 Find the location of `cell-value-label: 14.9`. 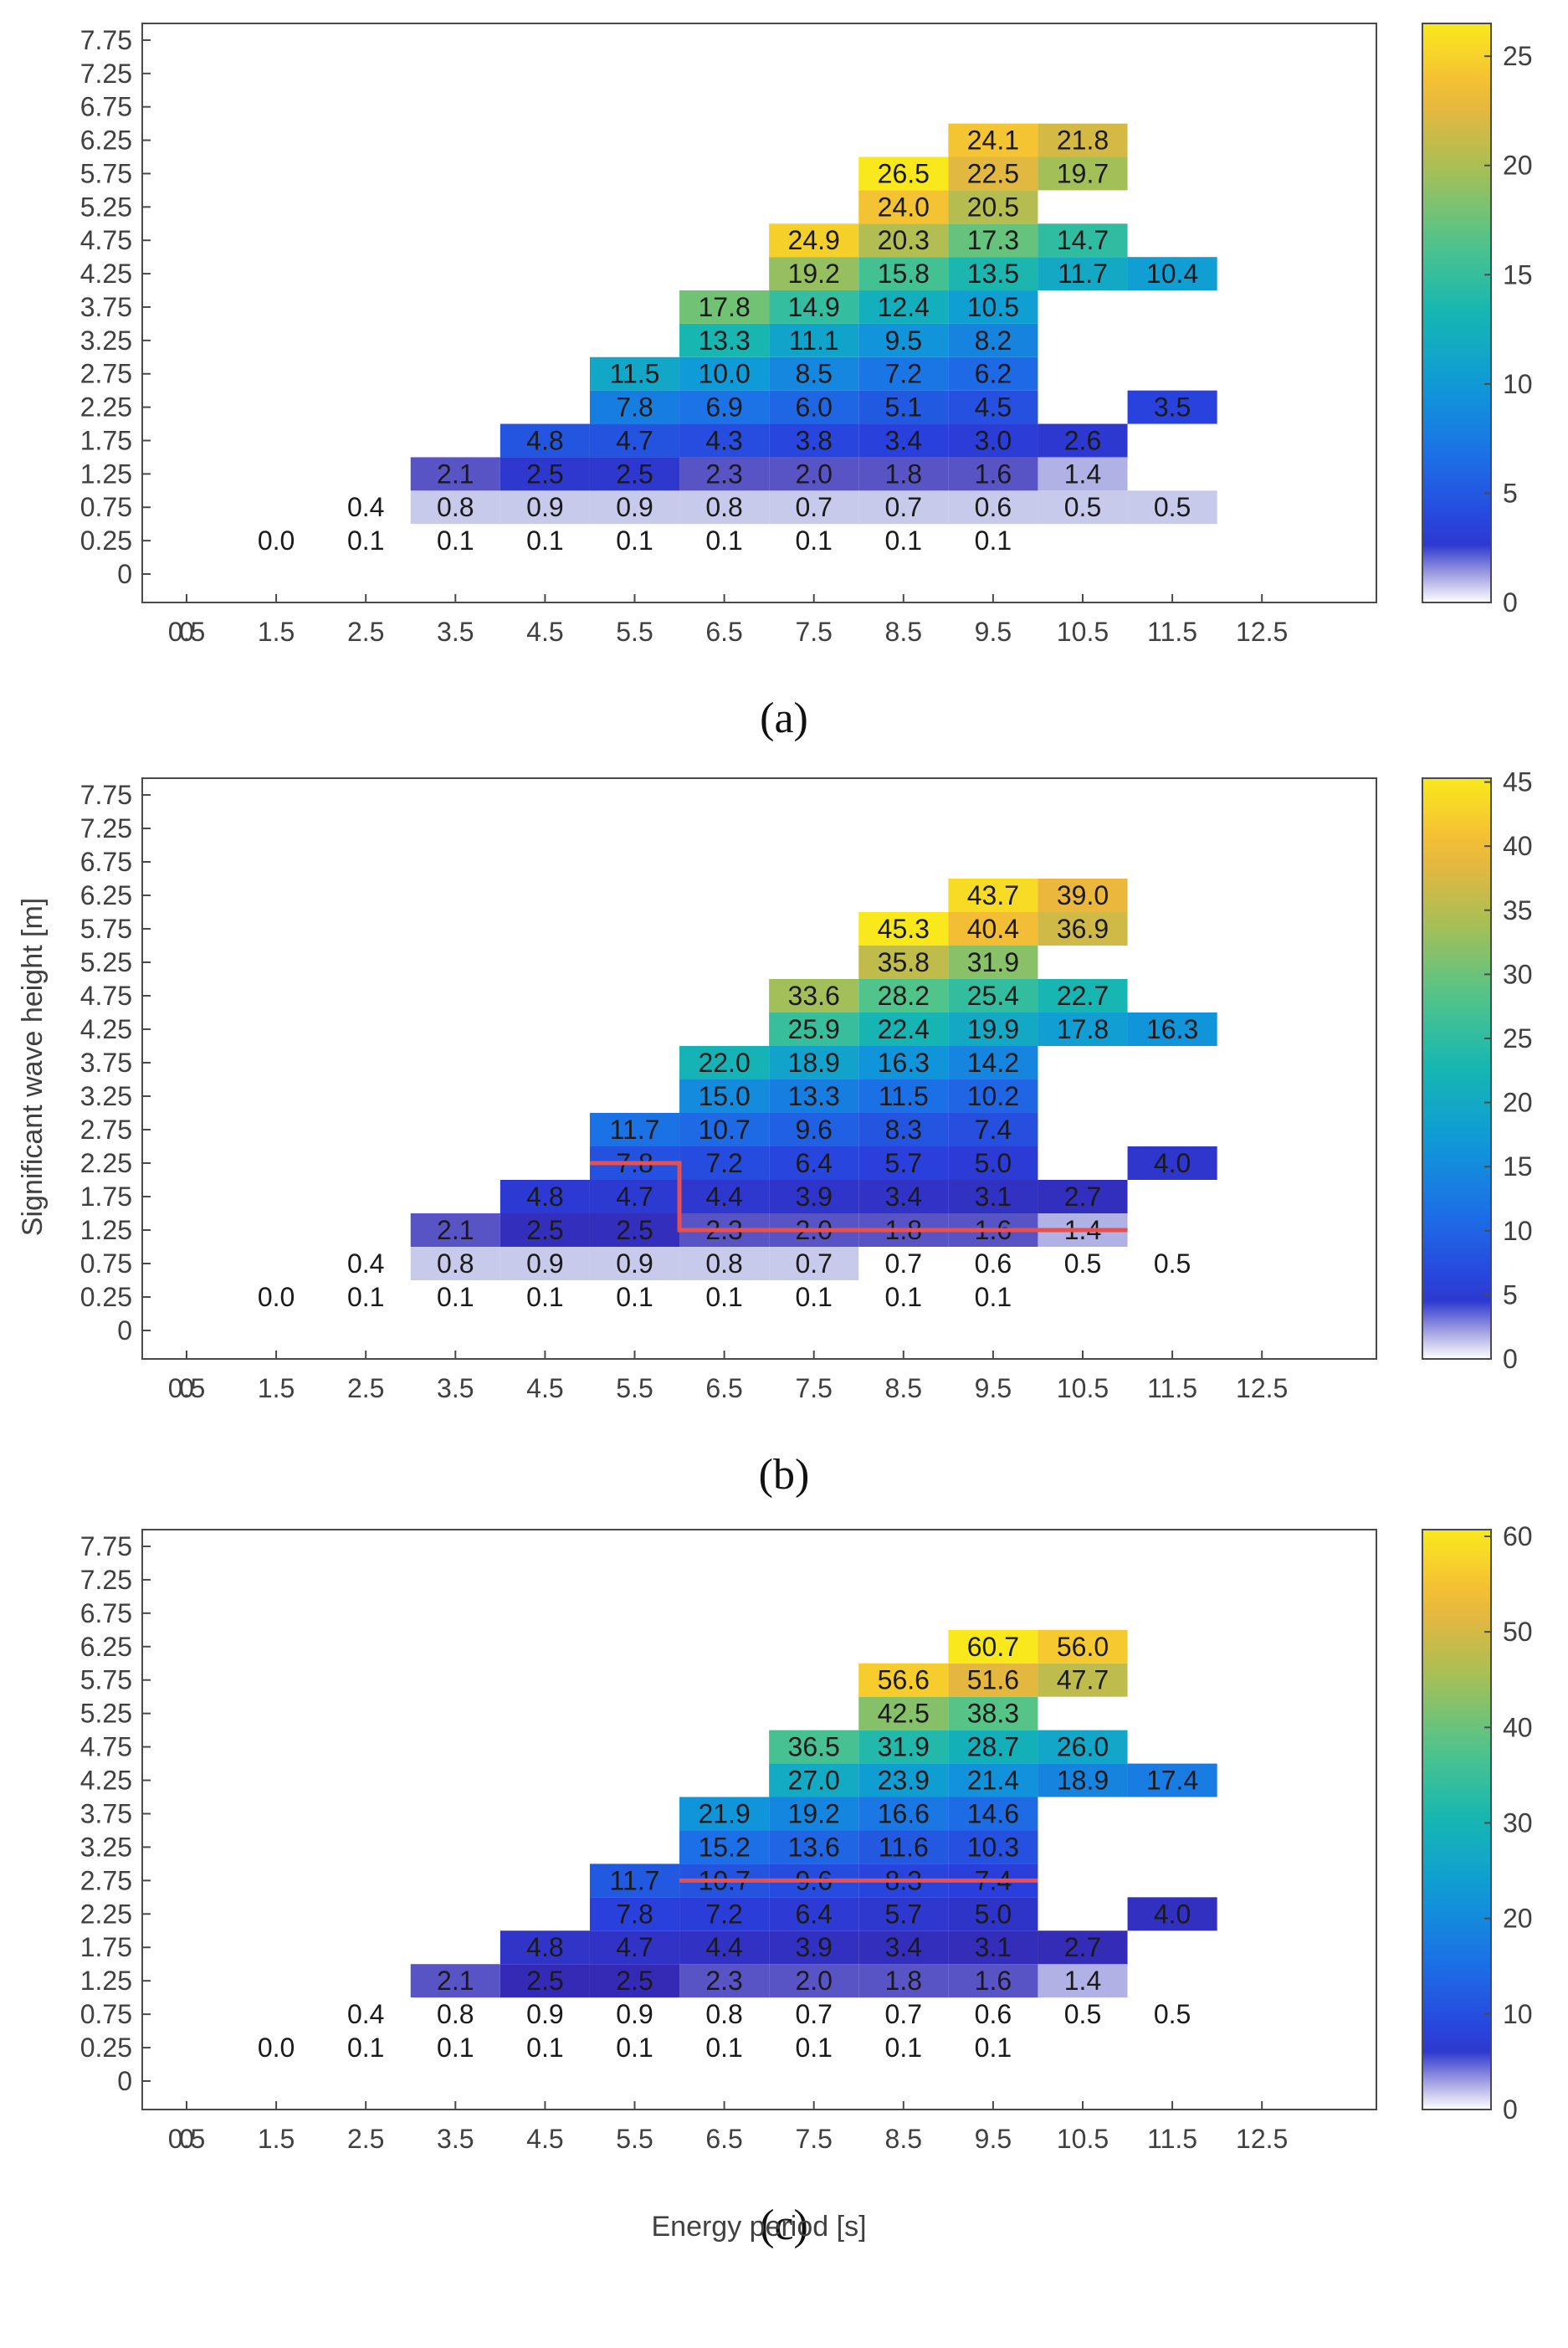

cell-value-label: 14.9 is located at coordinates (814, 307).